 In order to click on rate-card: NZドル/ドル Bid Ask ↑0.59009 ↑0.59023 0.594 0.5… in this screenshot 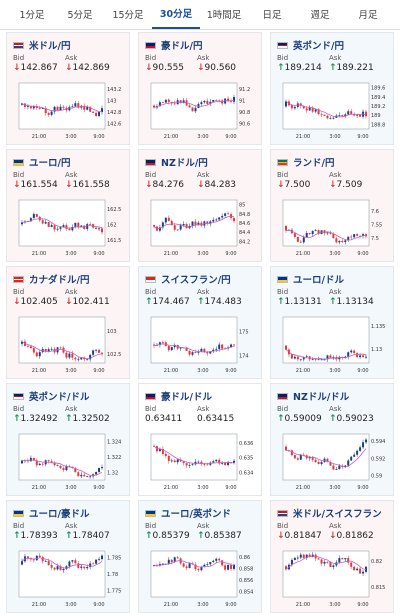, I will do `click(332, 439)`.